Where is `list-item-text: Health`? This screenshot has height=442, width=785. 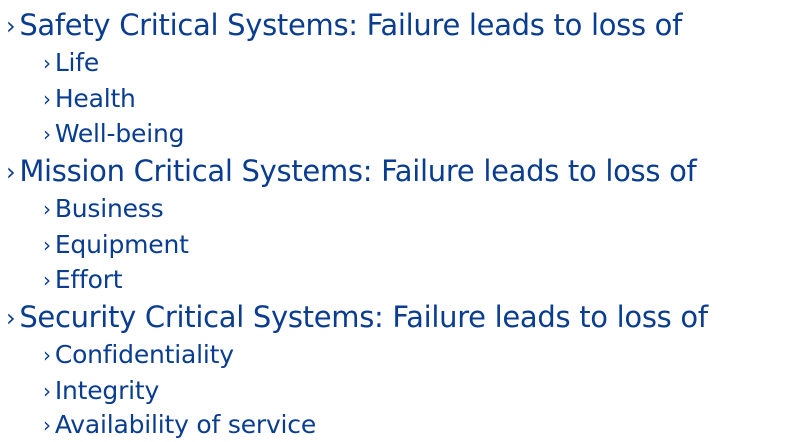
list-item-text: Health is located at coordinates (95, 98).